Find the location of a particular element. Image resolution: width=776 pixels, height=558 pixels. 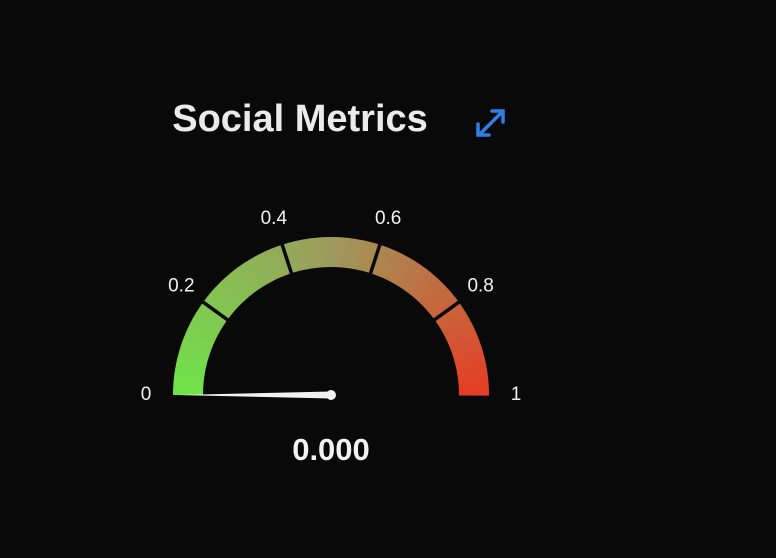

expand-icon is located at coordinates (490, 123).